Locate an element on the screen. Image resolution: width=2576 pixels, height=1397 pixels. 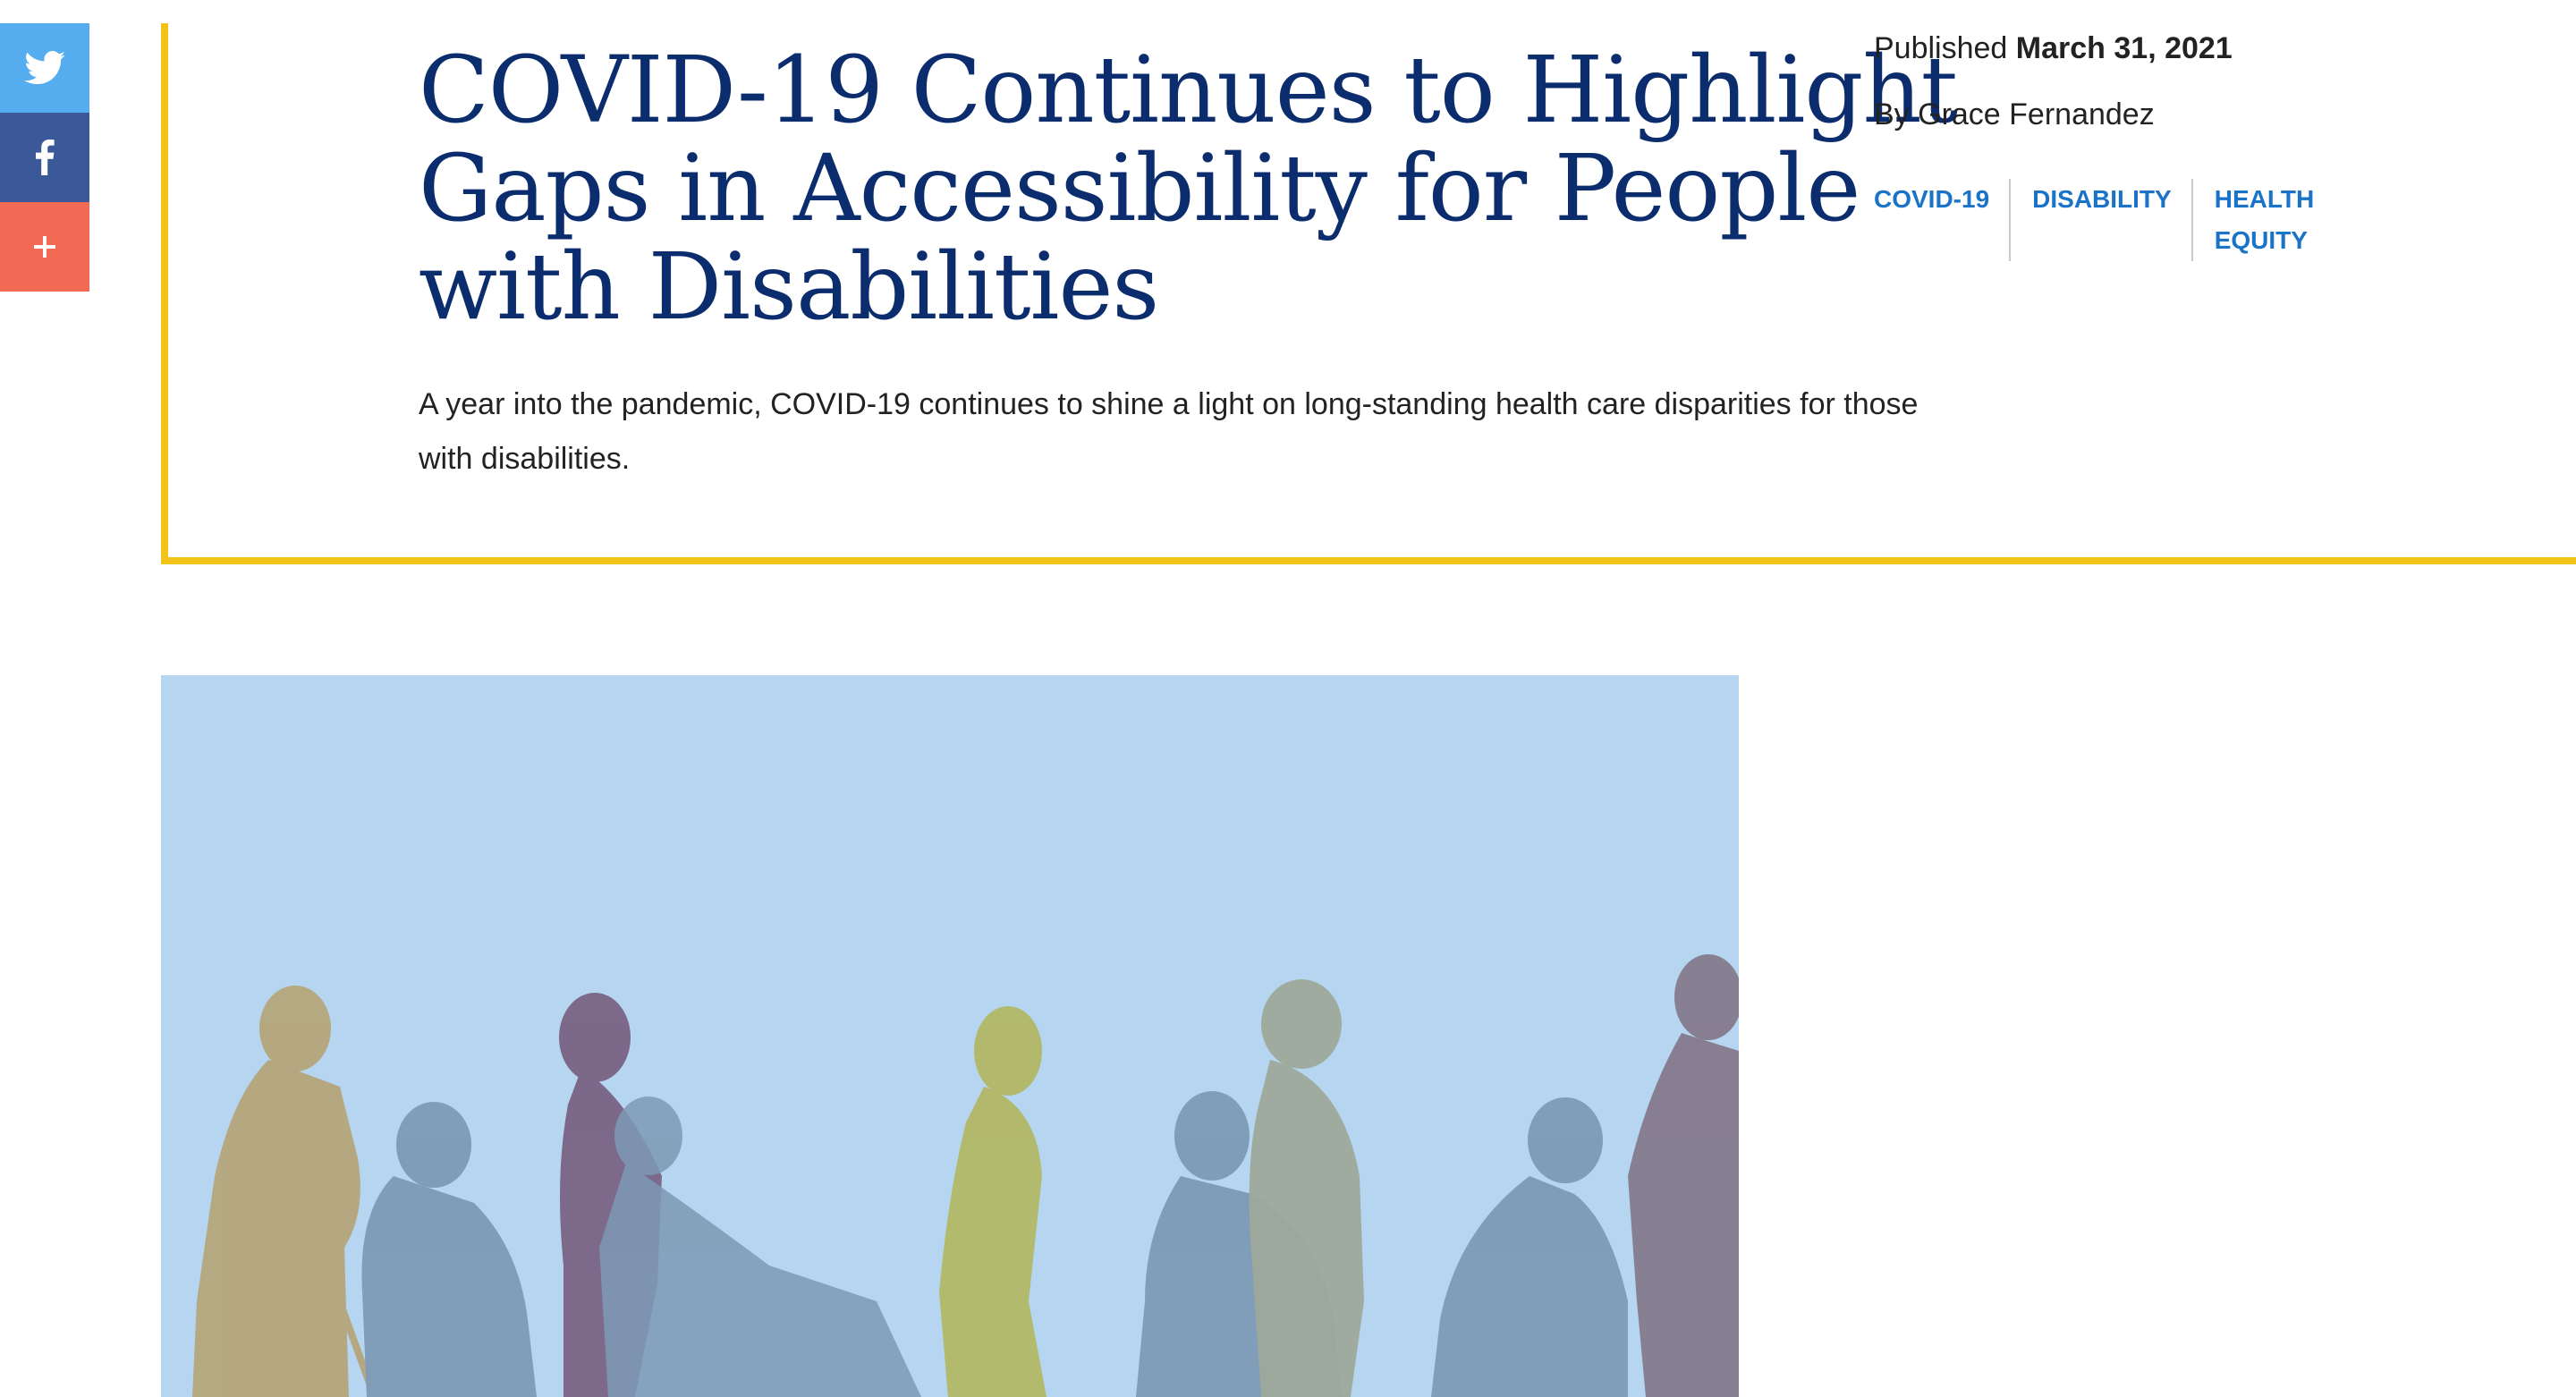
silhouette-person-standing-right is located at coordinates (1683, 1175).